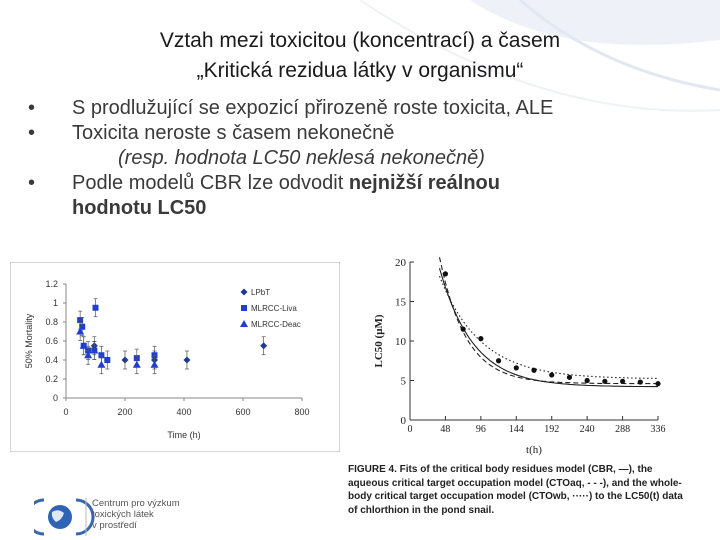 The width and height of the screenshot is (720, 540). What do you see at coordinates (516, 429) in the screenshot?
I see `x-tick-label: 144` at bounding box center [516, 429].